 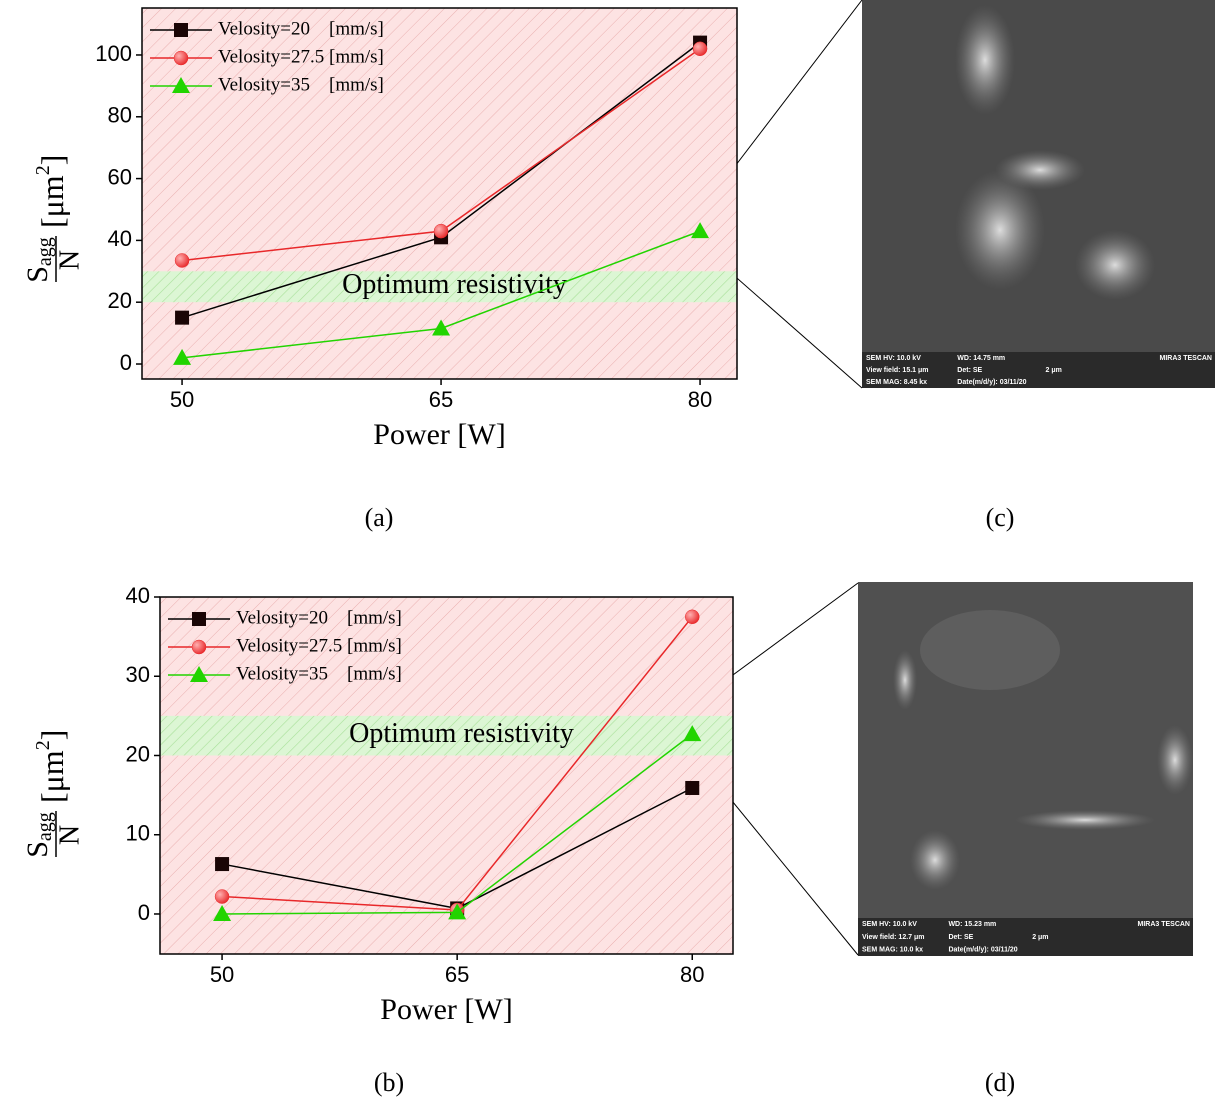 I want to click on y-tick-label: 60, so click(x=120, y=176).